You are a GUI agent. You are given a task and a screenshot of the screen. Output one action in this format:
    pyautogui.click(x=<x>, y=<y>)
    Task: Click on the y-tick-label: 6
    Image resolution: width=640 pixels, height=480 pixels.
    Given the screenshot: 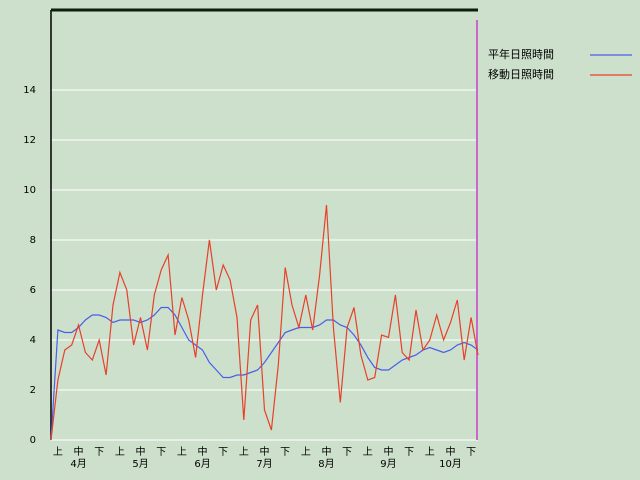 What is the action you would take?
    pyautogui.click(x=33, y=290)
    